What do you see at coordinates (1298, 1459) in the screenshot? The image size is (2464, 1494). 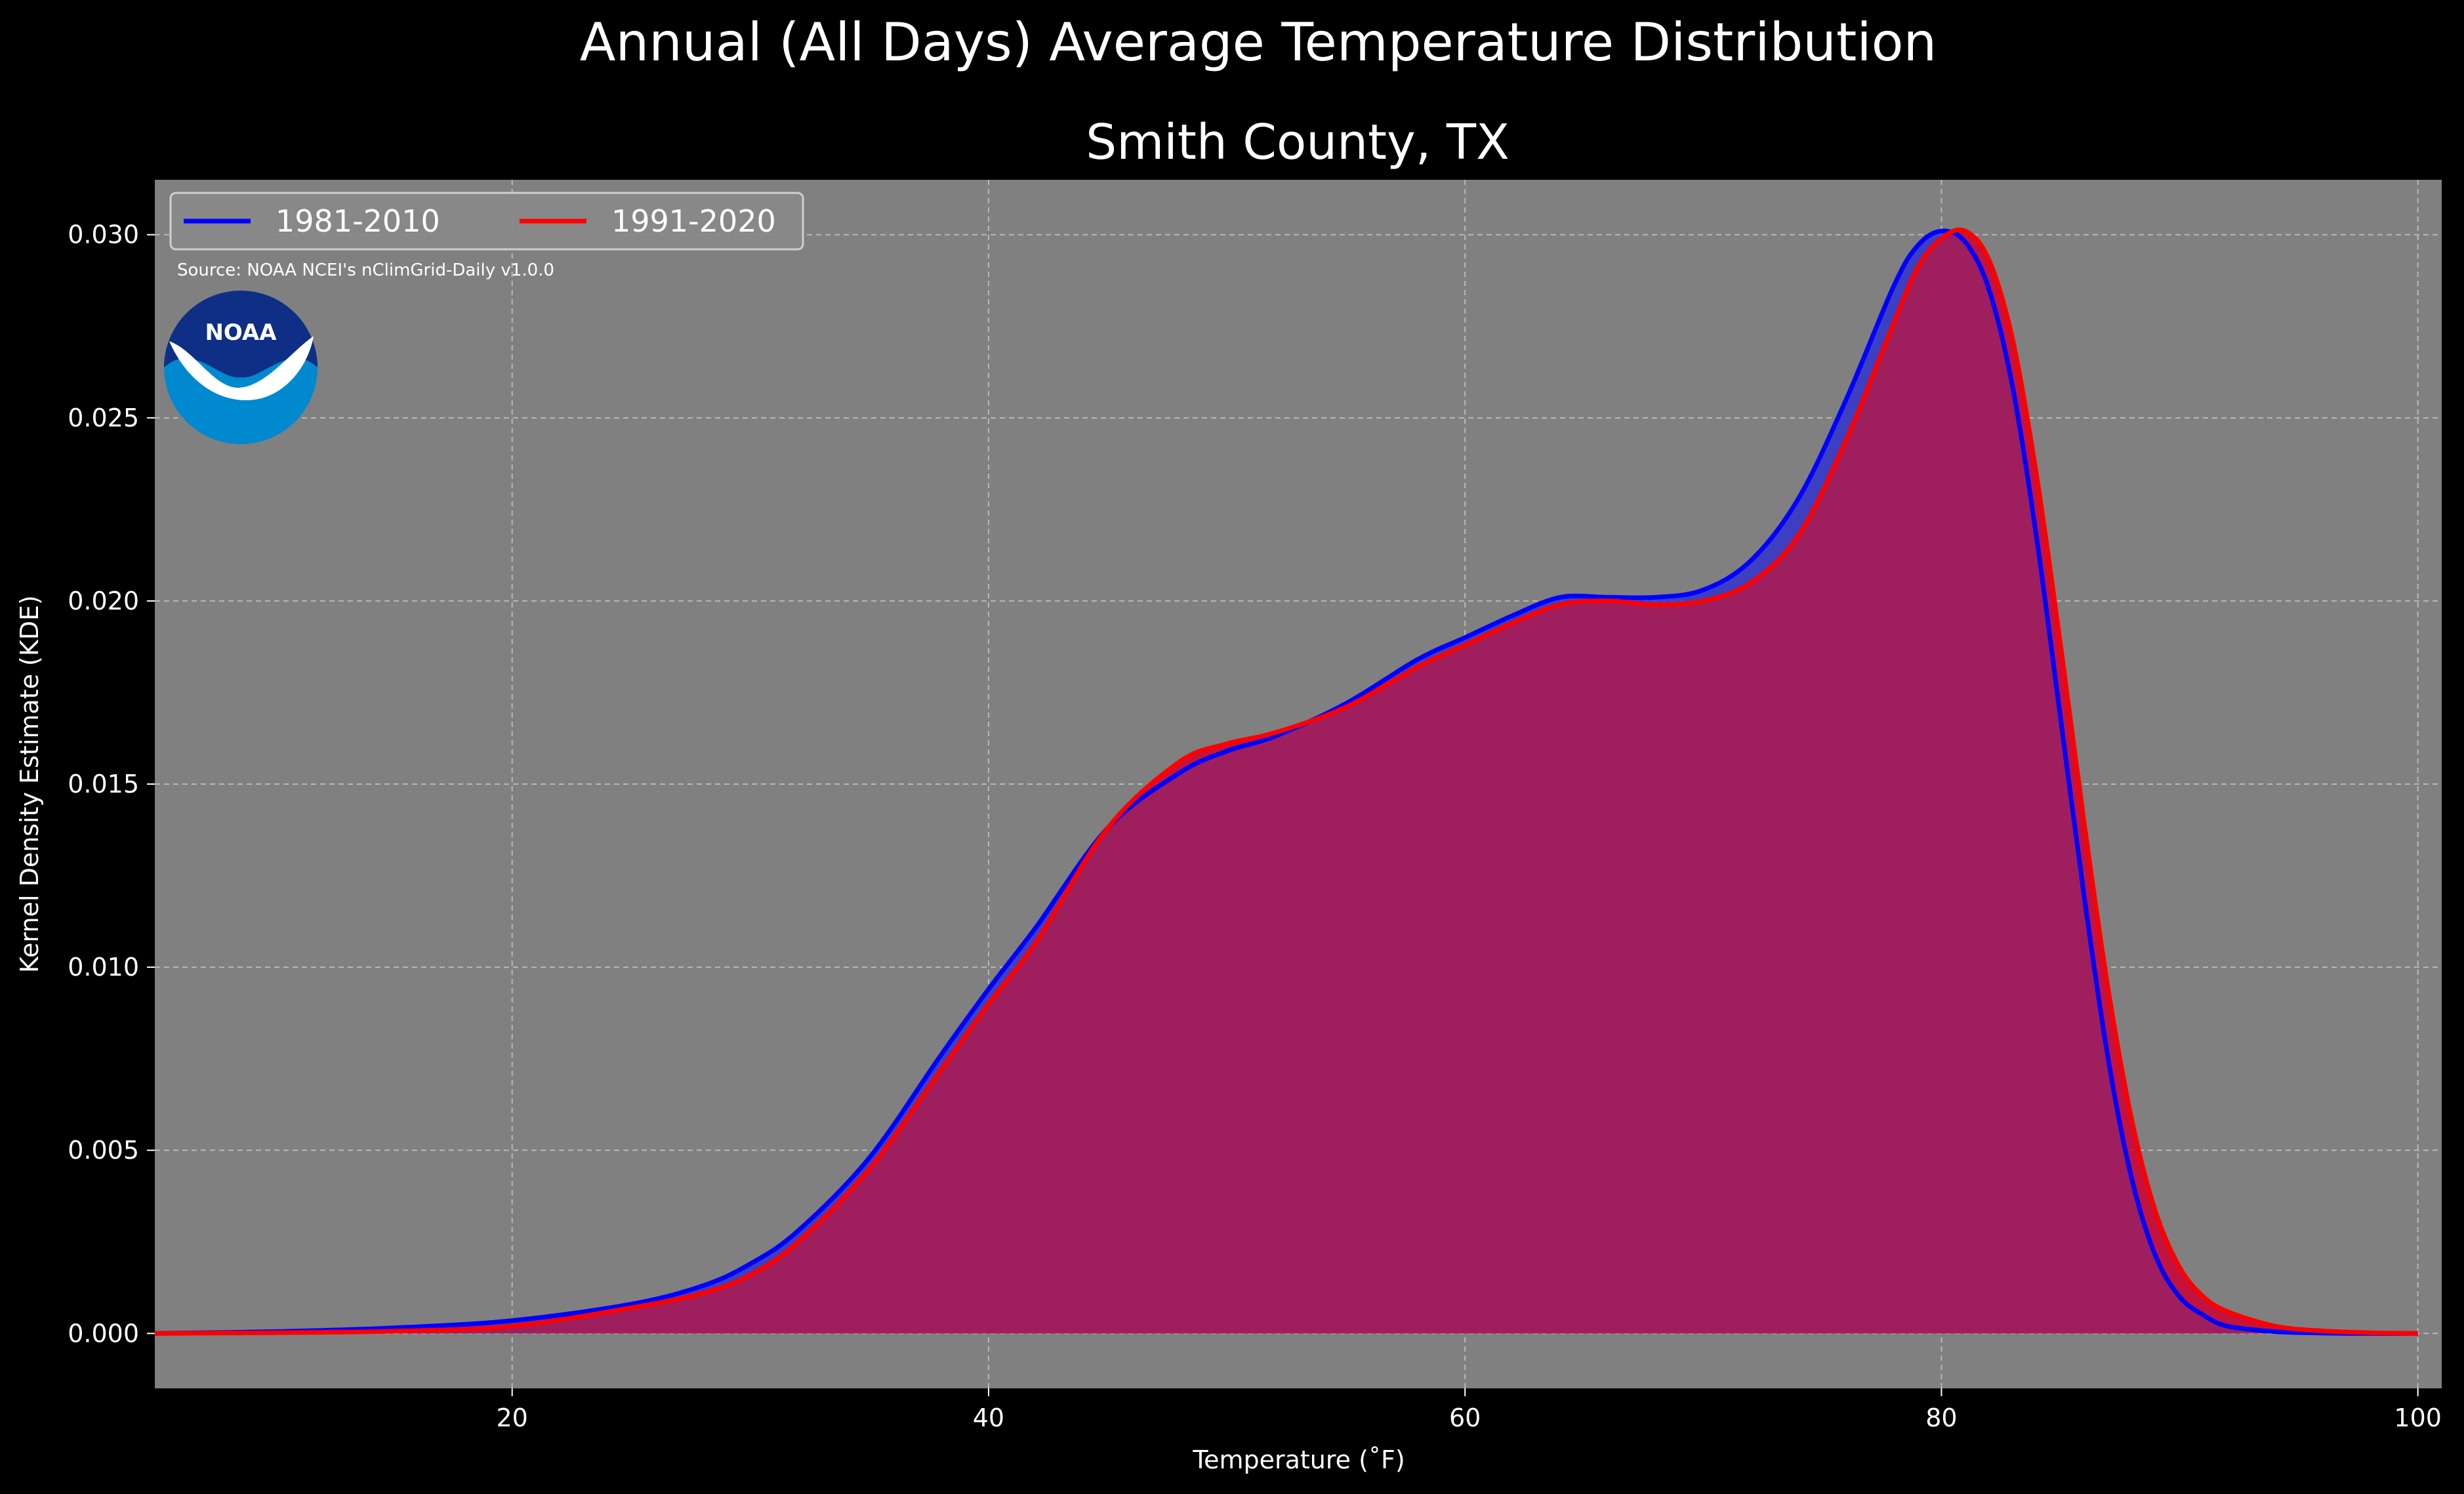 I see `x-axis-label: Temperature (˚F)` at bounding box center [1298, 1459].